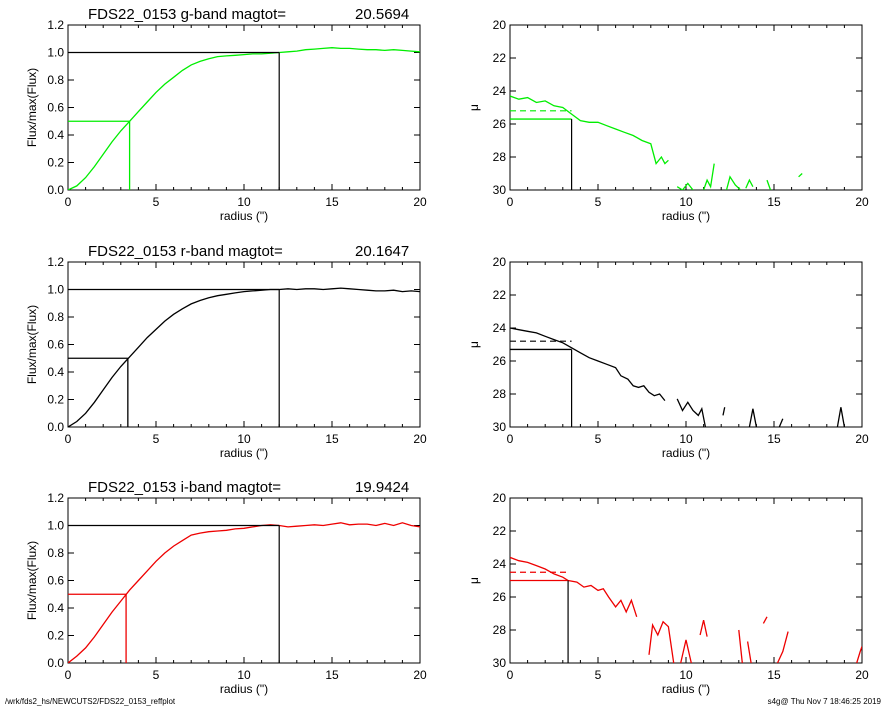 This screenshot has height=708, width=885. What do you see at coordinates (500, 531) in the screenshot?
I see `y-tick-label: 22` at bounding box center [500, 531].